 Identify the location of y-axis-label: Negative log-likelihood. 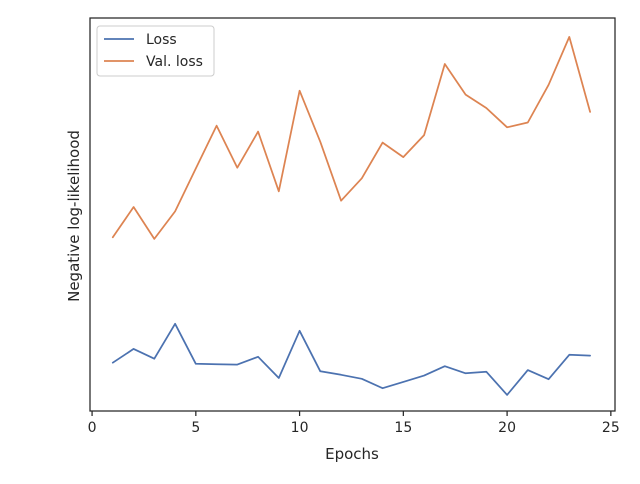
(74, 216).